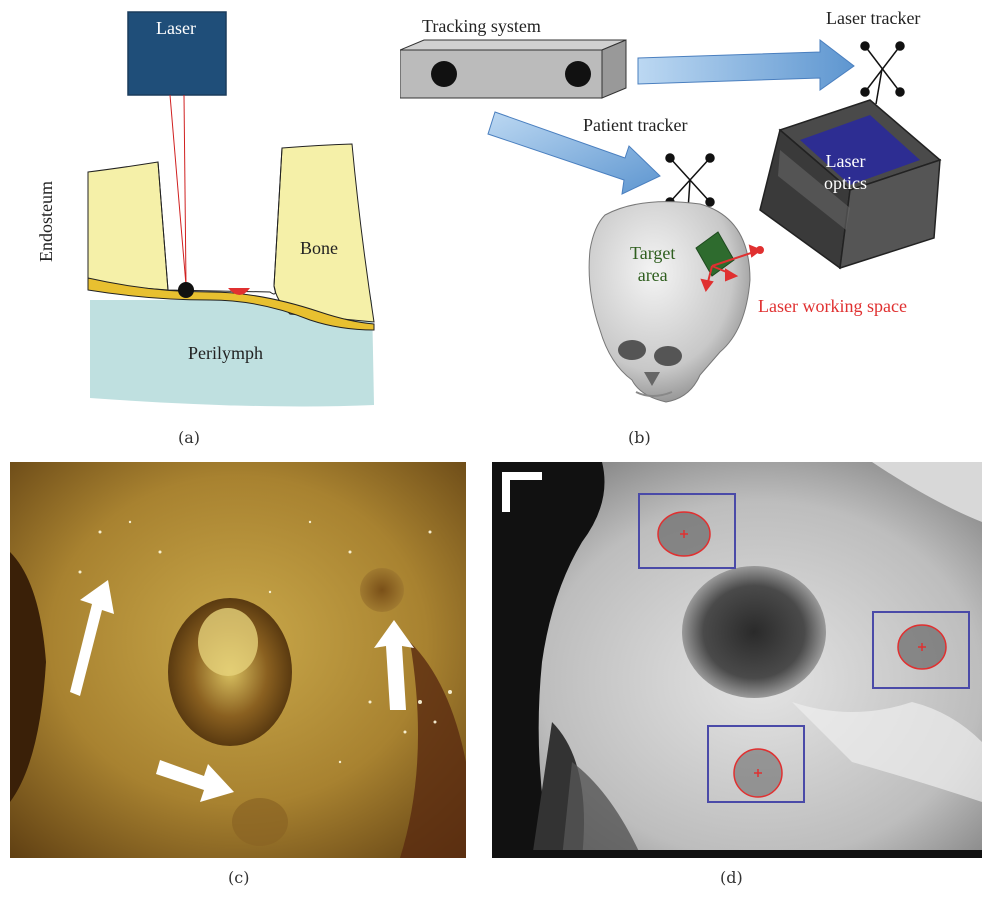 This screenshot has height=898, width=984. Describe the element at coordinates (873, 18) in the screenshot. I see `laser-tracker-label: Laser tracker` at that location.